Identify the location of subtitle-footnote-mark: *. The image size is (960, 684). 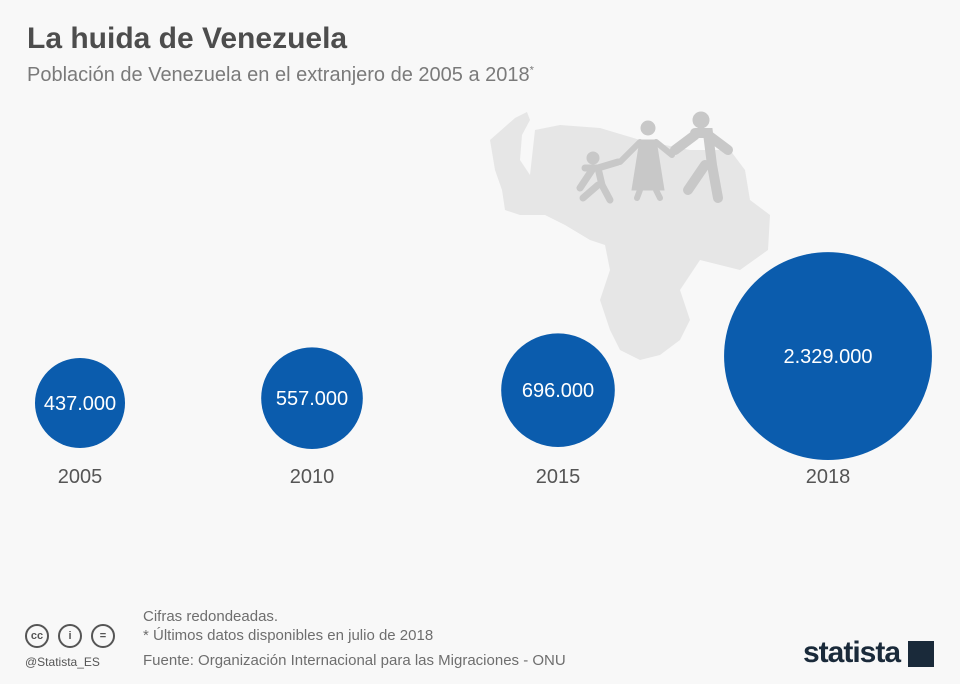
(531, 70).